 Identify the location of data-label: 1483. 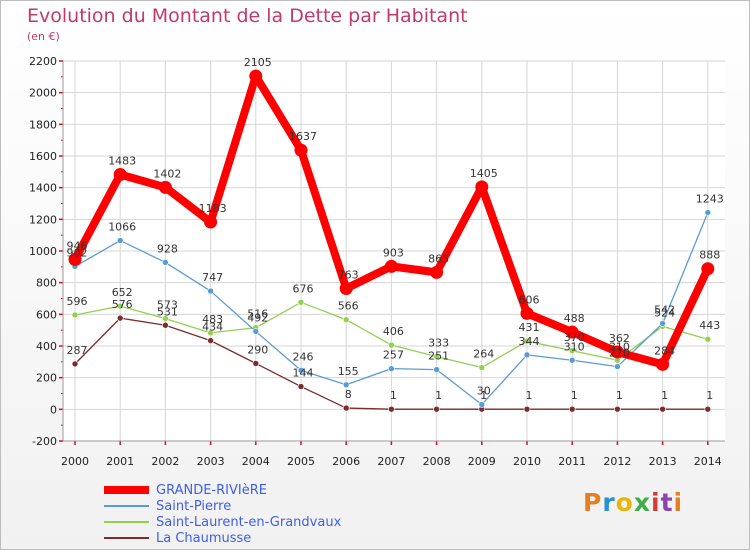
(122, 161).